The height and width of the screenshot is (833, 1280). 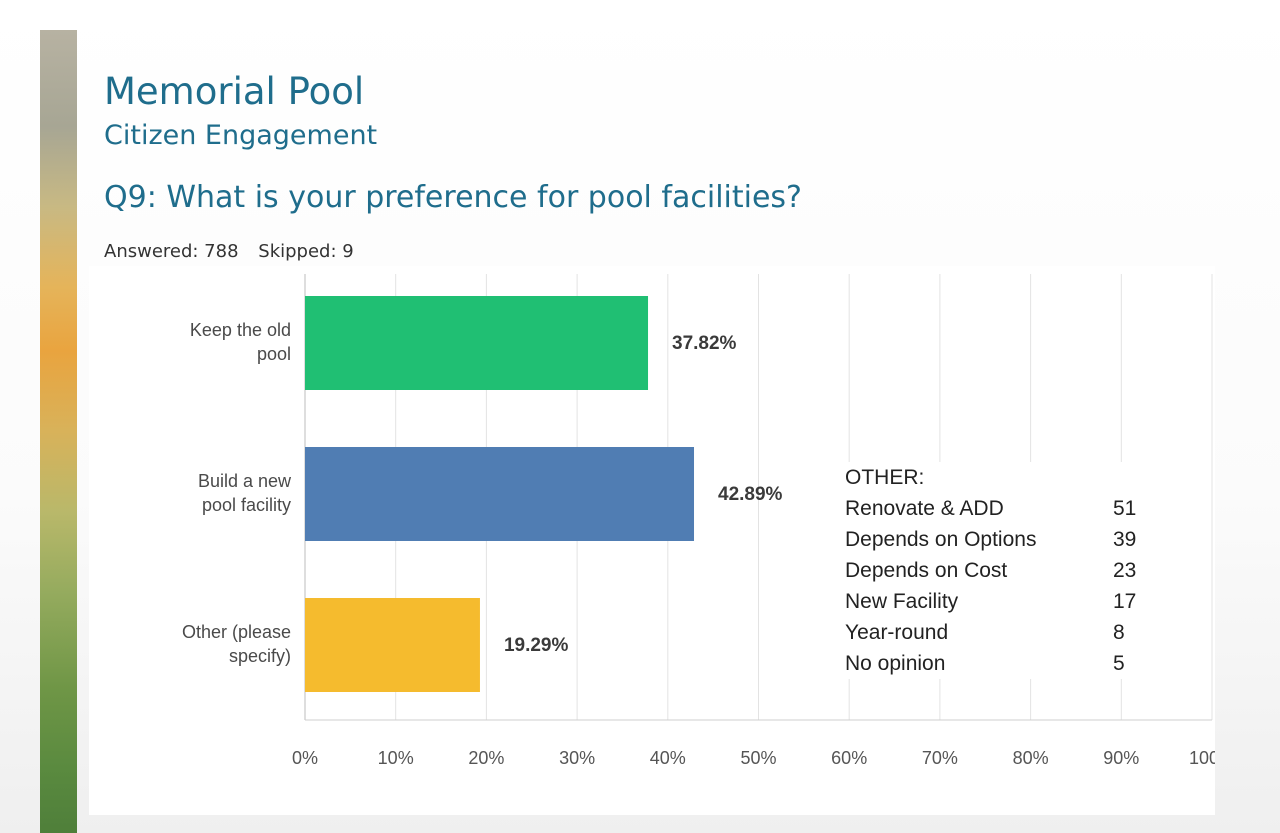 I want to click on x-tick-label: 90%, so click(x=1121, y=758).